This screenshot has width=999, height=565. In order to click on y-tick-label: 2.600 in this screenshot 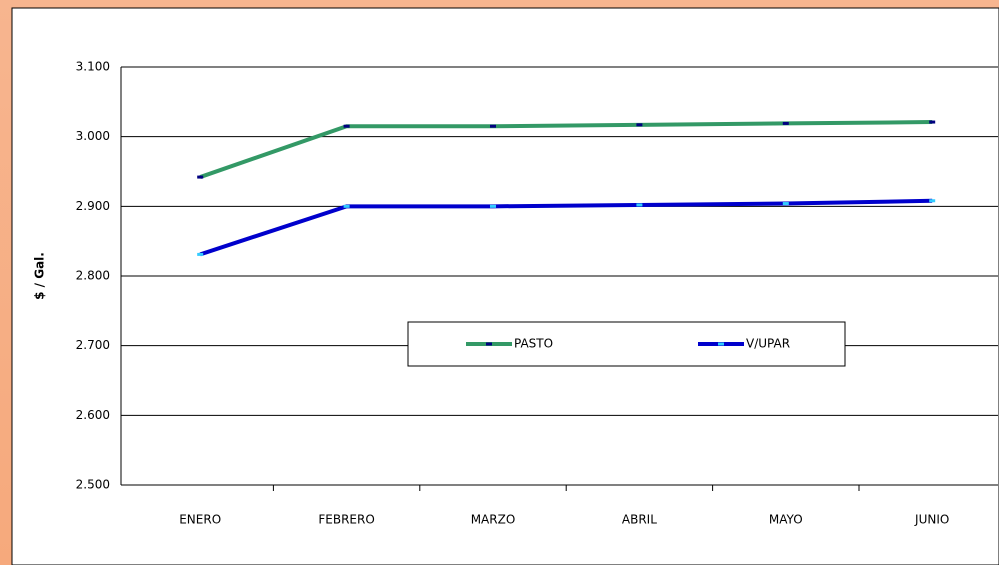, I will do `click(93, 415)`.